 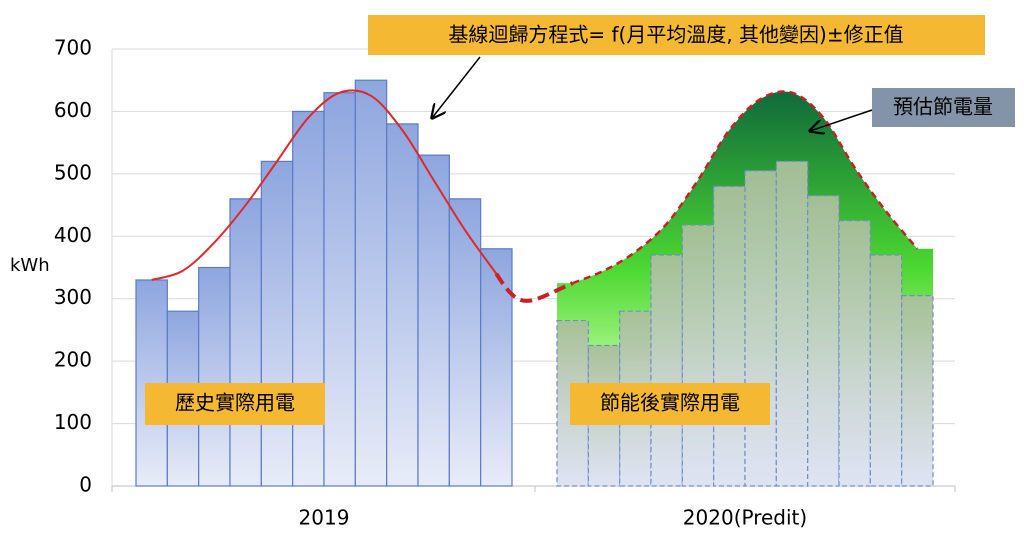 What do you see at coordinates (73, 422) in the screenshot?
I see `y-tick-label: 100` at bounding box center [73, 422].